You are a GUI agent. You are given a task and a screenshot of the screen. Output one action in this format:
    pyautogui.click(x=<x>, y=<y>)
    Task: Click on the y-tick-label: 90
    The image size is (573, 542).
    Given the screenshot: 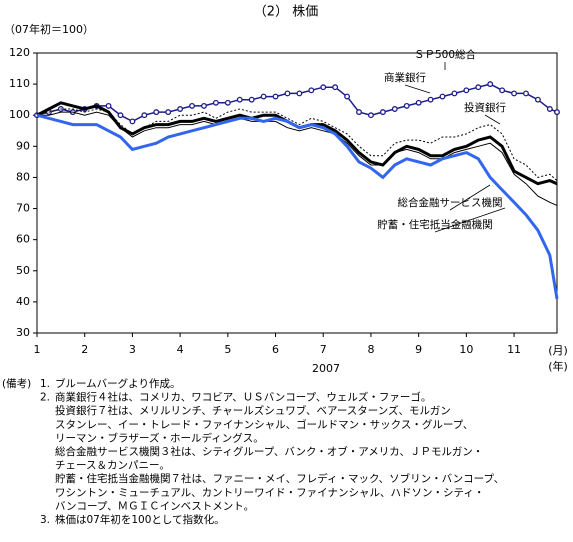 What is the action you would take?
    pyautogui.click(x=23, y=145)
    